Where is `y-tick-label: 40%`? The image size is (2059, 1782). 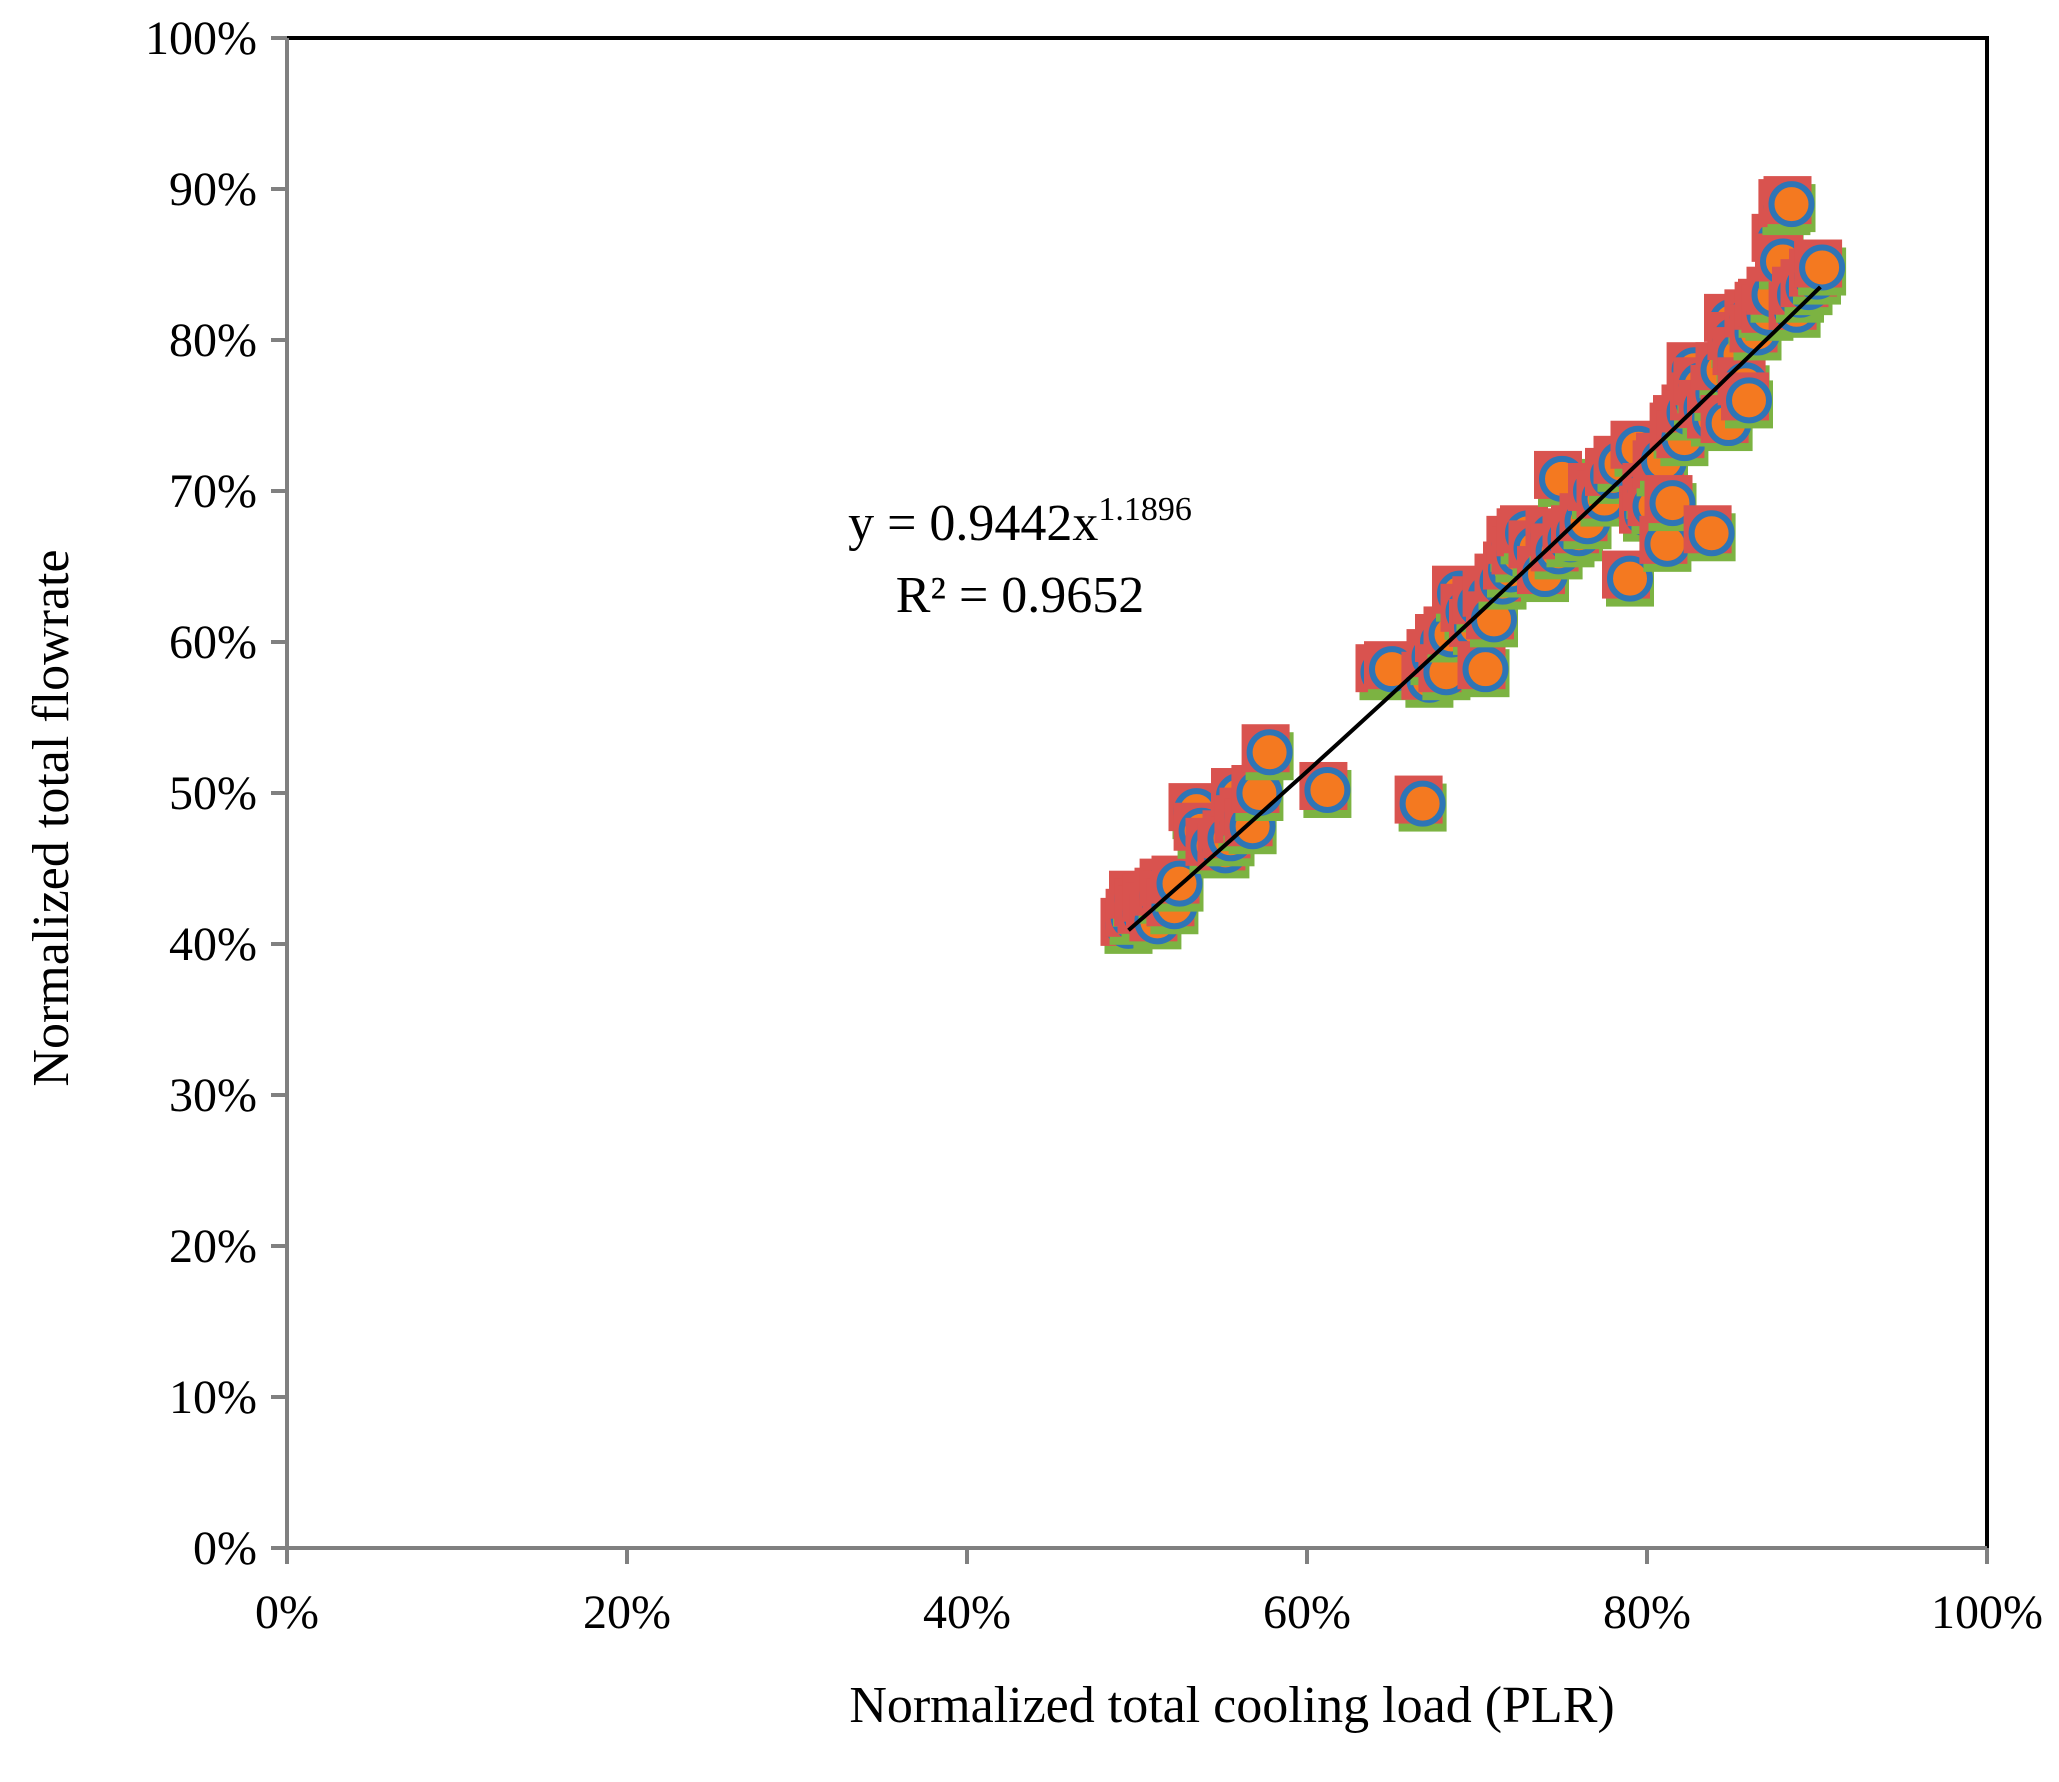 y-tick-label: 40% is located at coordinates (213, 944).